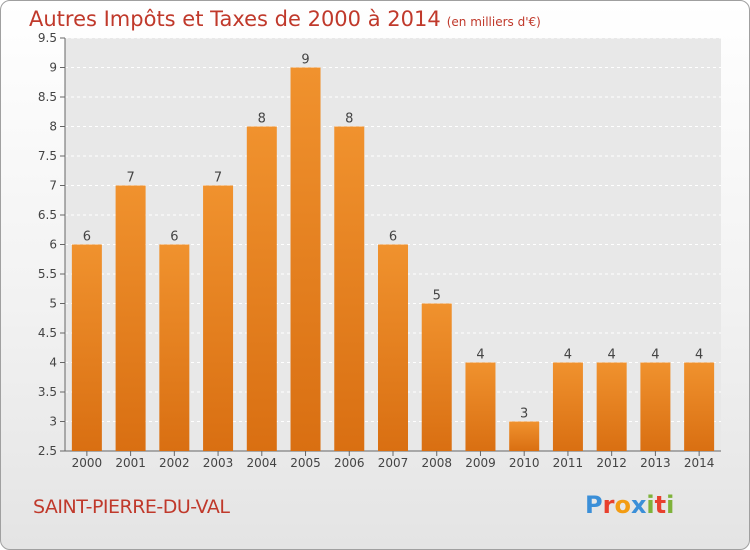  I want to click on logo-letter: t, so click(660, 505).